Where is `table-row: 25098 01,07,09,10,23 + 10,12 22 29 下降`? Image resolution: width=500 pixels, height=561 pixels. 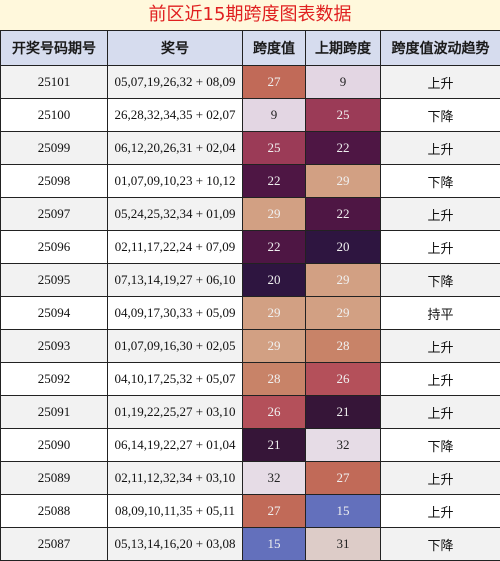
table-row: 25098 01,07,09,10,23 + 10,12 22 29 下降 is located at coordinates (250, 181).